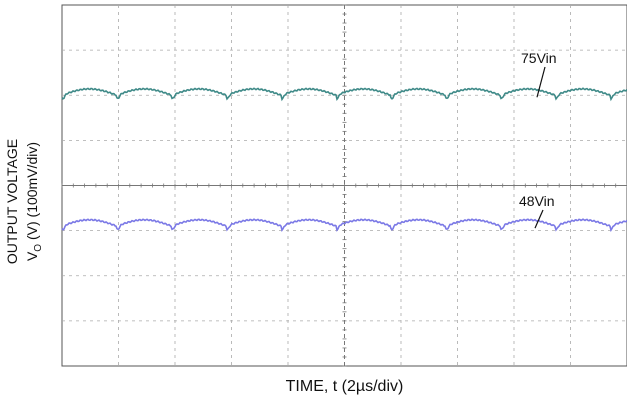 Image resolution: width=627 pixels, height=403 pixels. What do you see at coordinates (12, 201) in the screenshot?
I see `y-axis-label-line1: OUTPUT VOLTAGE` at bounding box center [12, 201].